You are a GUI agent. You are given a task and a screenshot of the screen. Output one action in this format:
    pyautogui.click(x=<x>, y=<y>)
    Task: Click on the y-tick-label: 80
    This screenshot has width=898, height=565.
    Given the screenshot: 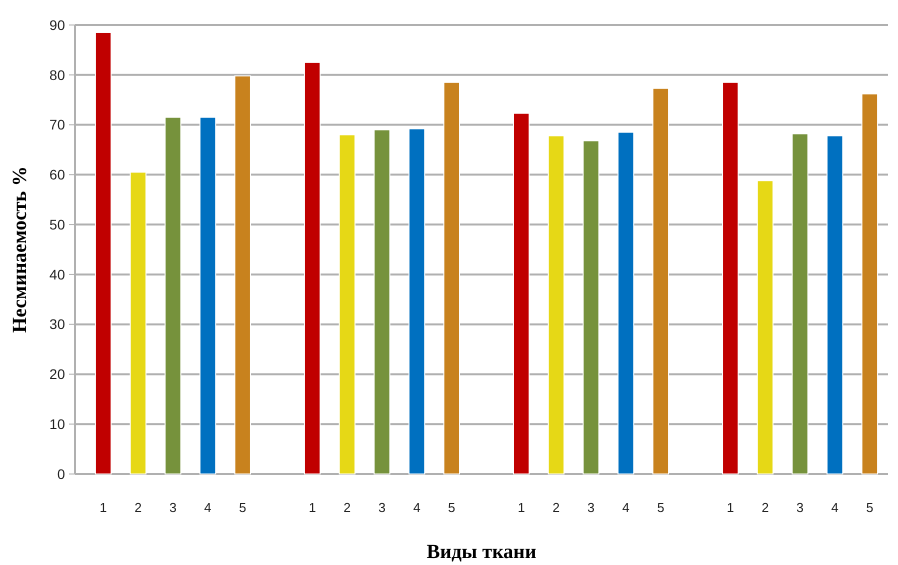 What is the action you would take?
    pyautogui.click(x=57, y=74)
    